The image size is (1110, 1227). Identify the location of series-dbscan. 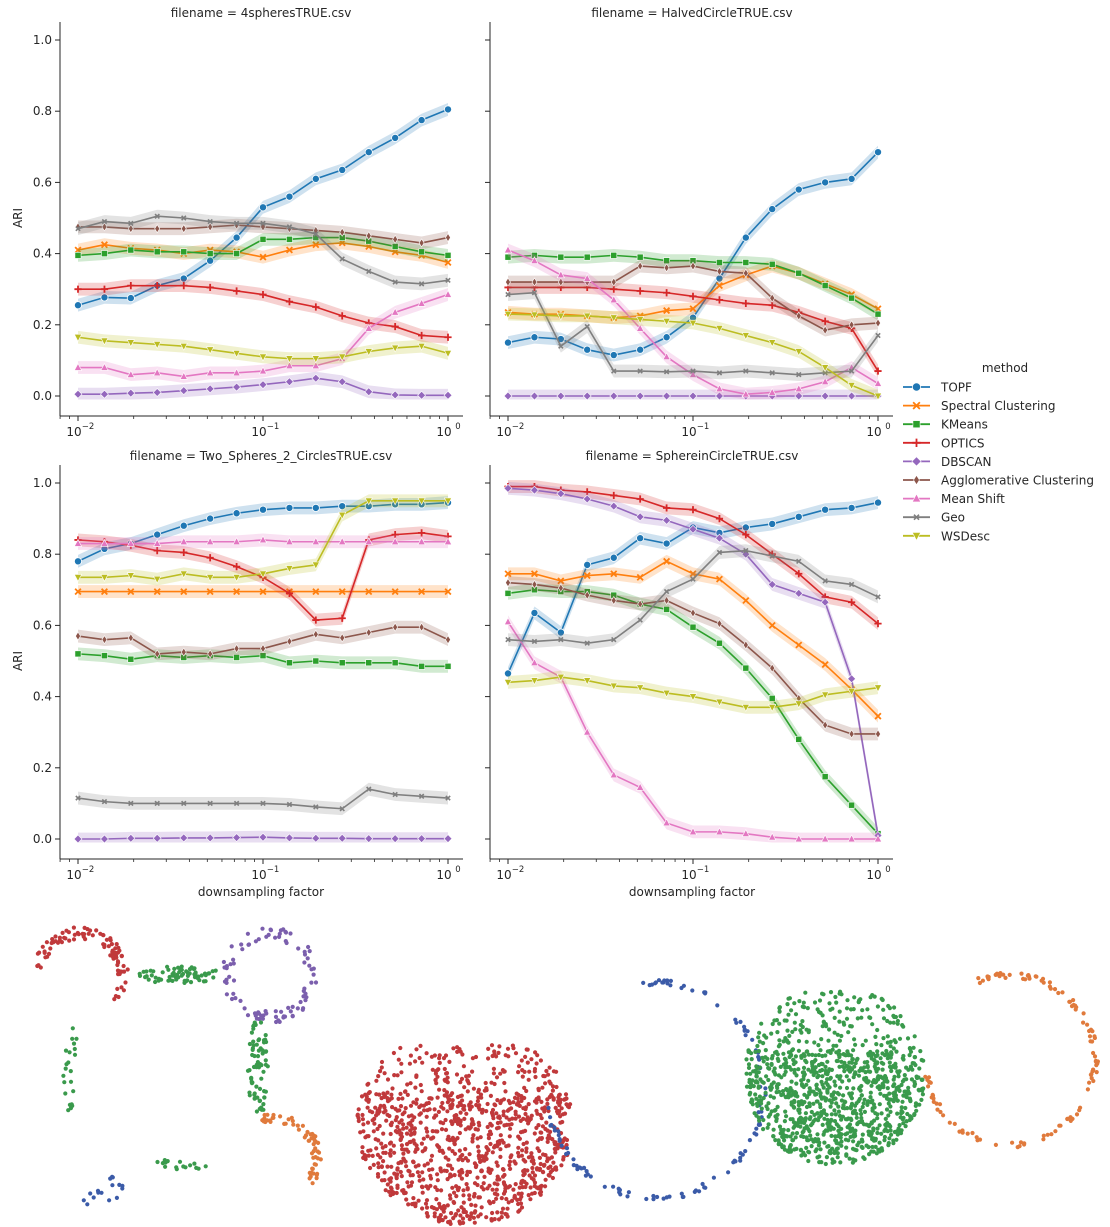
(263, 837).